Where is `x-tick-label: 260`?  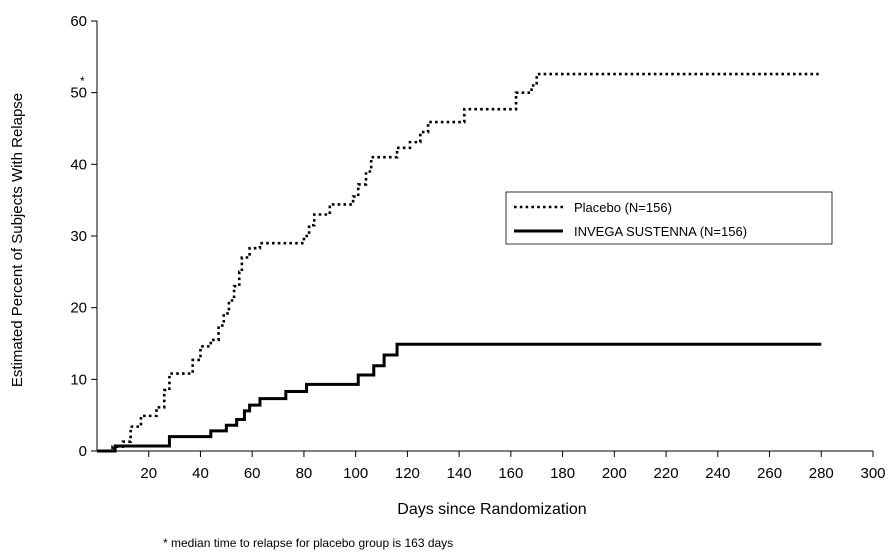
x-tick-label: 260 is located at coordinates (769, 473).